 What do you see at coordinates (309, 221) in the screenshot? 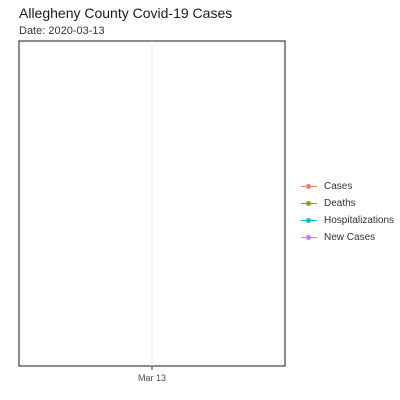
I see `legend-key-hospitalizations` at bounding box center [309, 221].